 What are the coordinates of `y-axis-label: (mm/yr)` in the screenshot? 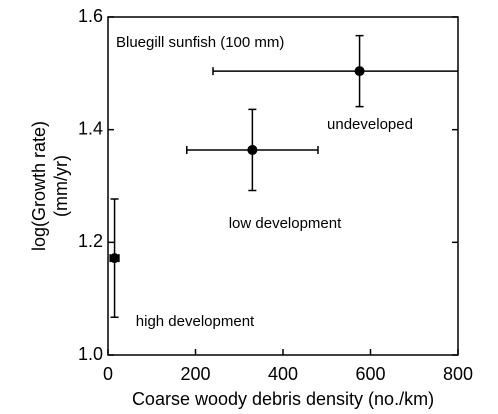 It's located at (61, 186).